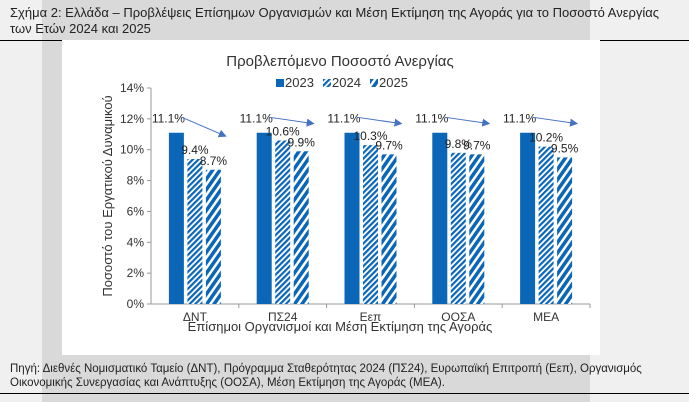  What do you see at coordinates (346, 82) in the screenshot?
I see `legend-label: 2024` at bounding box center [346, 82].